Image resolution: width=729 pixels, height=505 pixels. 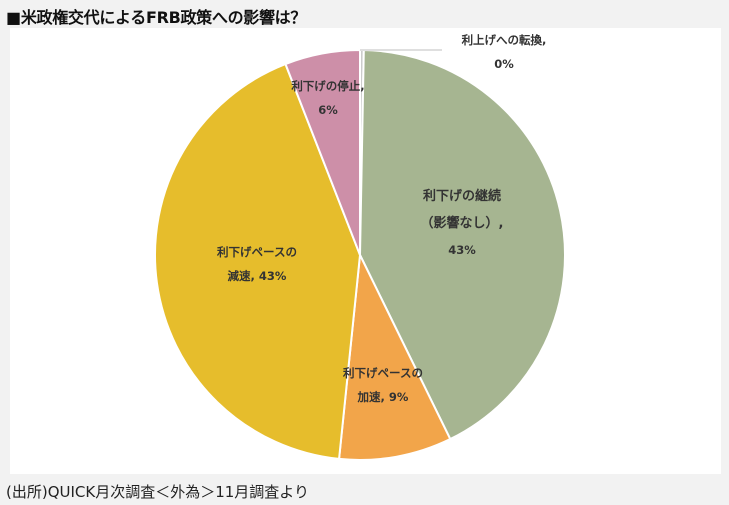 I want to click on data-label-line: 0%, so click(x=504, y=64).